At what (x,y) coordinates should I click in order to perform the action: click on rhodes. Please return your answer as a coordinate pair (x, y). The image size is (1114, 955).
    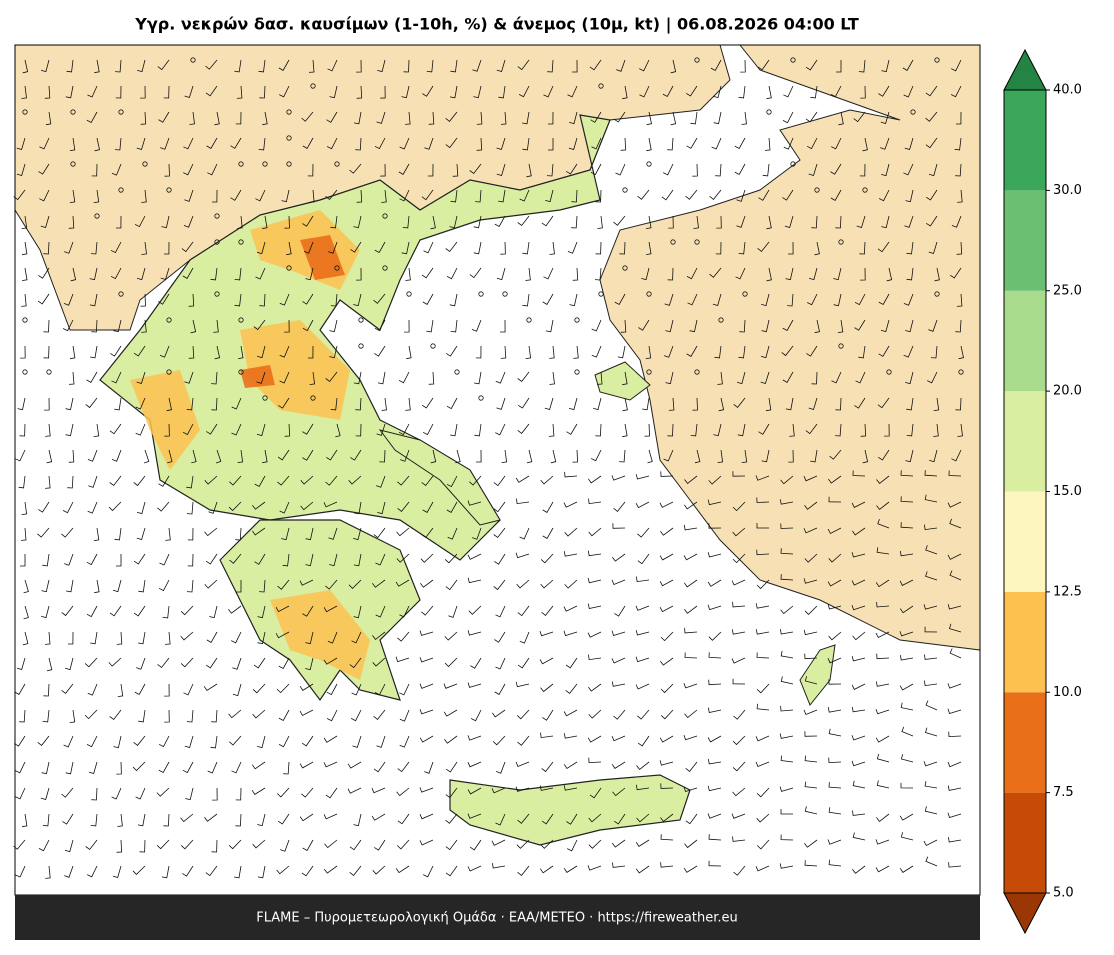
    Looking at the image, I should click on (817, 675).